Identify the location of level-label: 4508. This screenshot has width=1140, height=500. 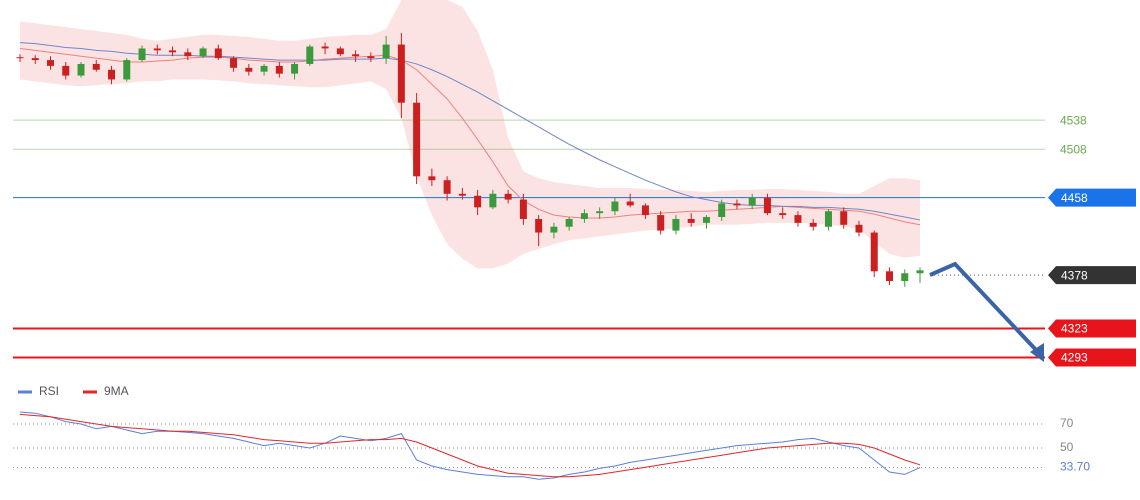
(1073, 149).